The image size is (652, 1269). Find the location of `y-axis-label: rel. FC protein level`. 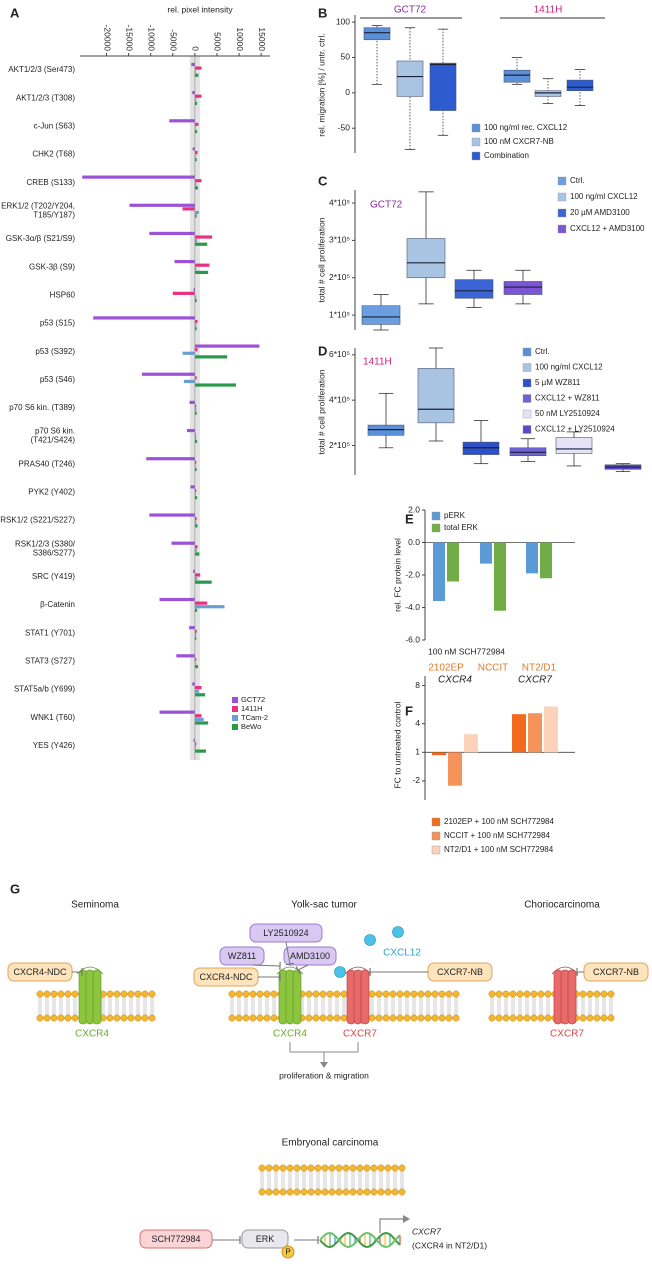

y-axis-label: rel. FC protein level is located at coordinates (397, 575).